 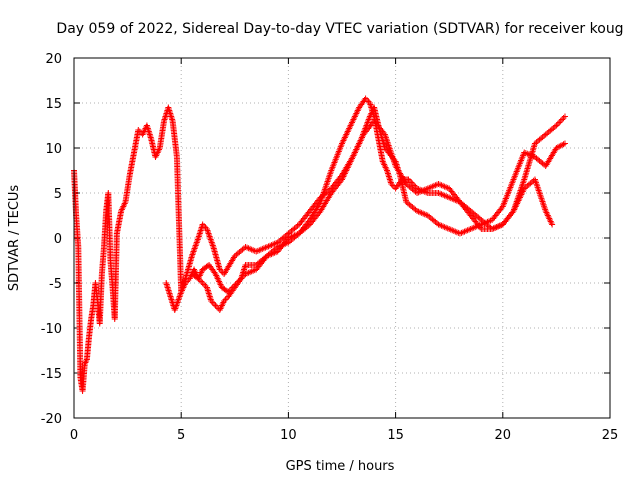 I want to click on y-tick-label: -5, so click(x=55, y=284).